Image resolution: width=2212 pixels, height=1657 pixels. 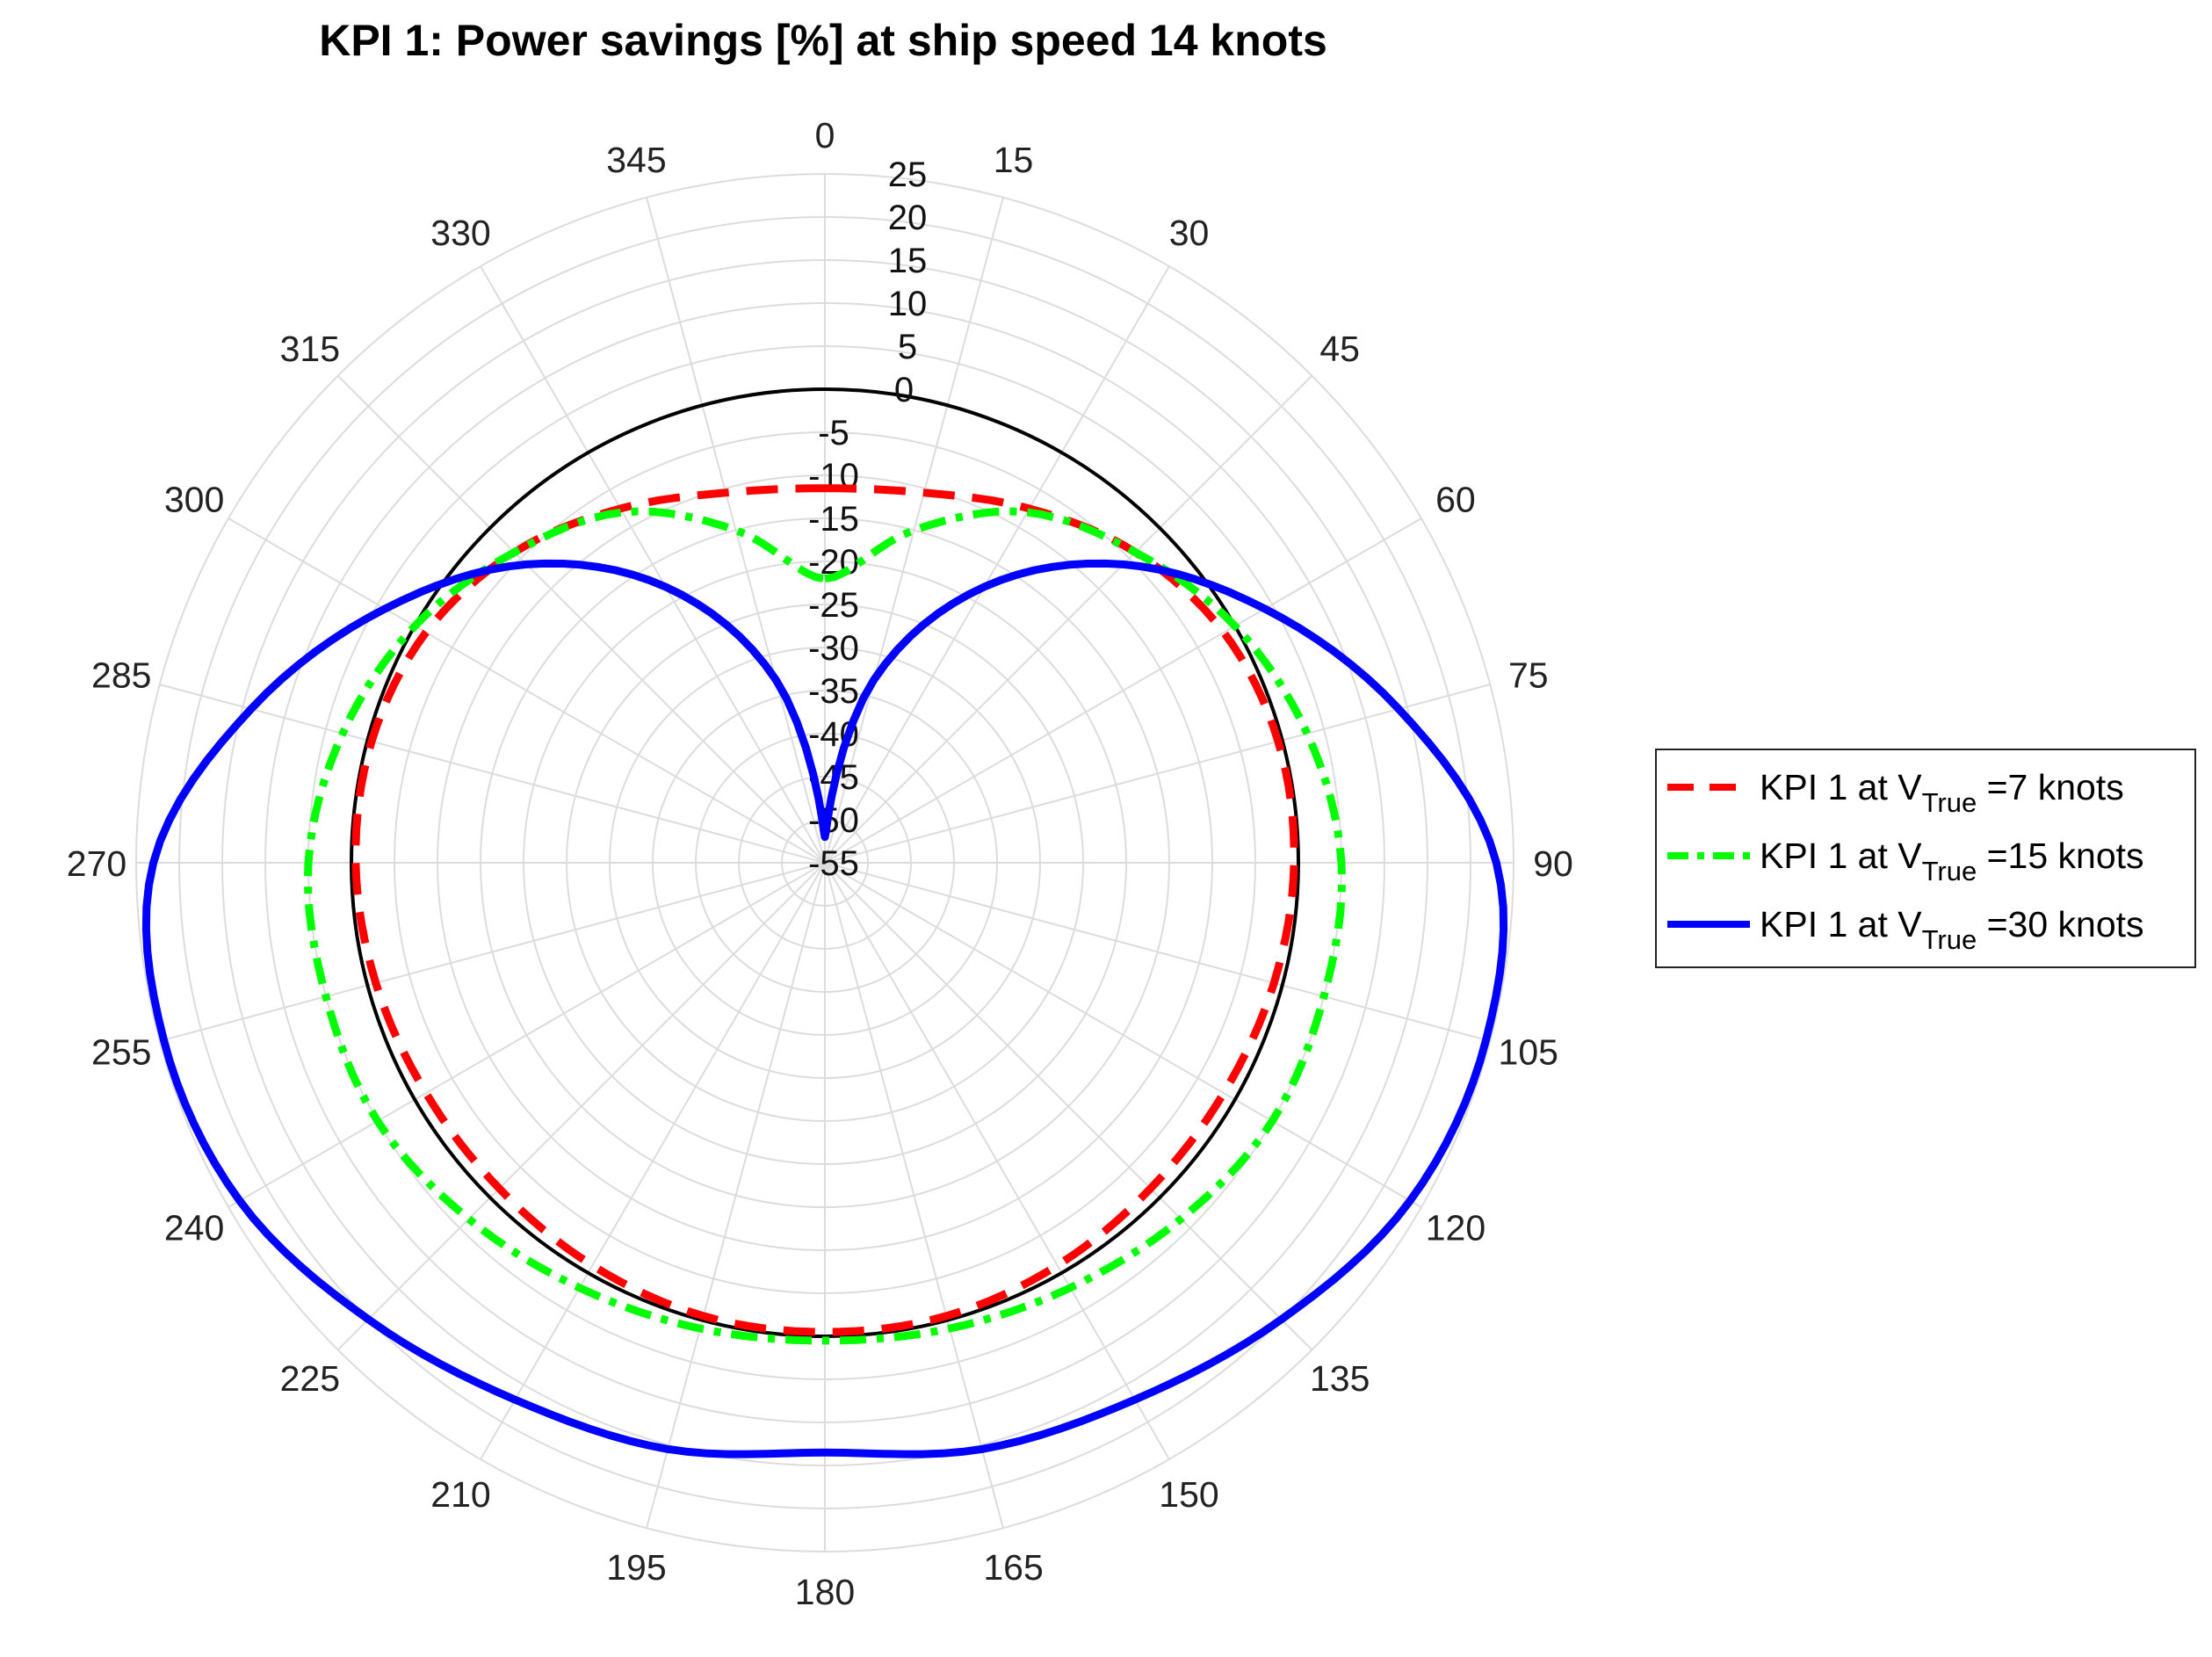 What do you see at coordinates (833, 433) in the screenshot?
I see `radial-tick-label: -5` at bounding box center [833, 433].